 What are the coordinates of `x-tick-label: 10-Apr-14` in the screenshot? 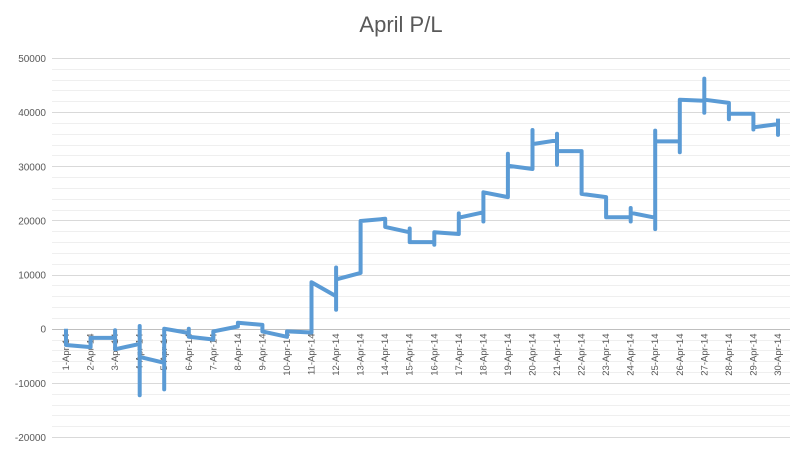 It's located at (287, 355).